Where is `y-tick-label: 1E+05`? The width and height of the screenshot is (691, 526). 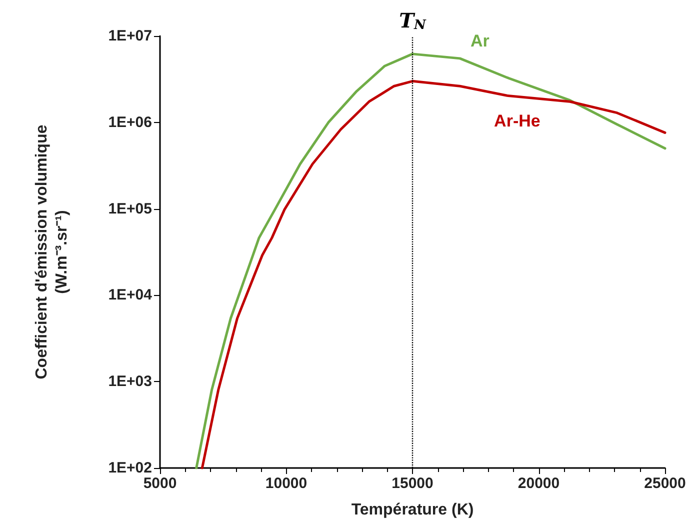
y-tick-label: 1E+05 is located at coordinates (130, 209).